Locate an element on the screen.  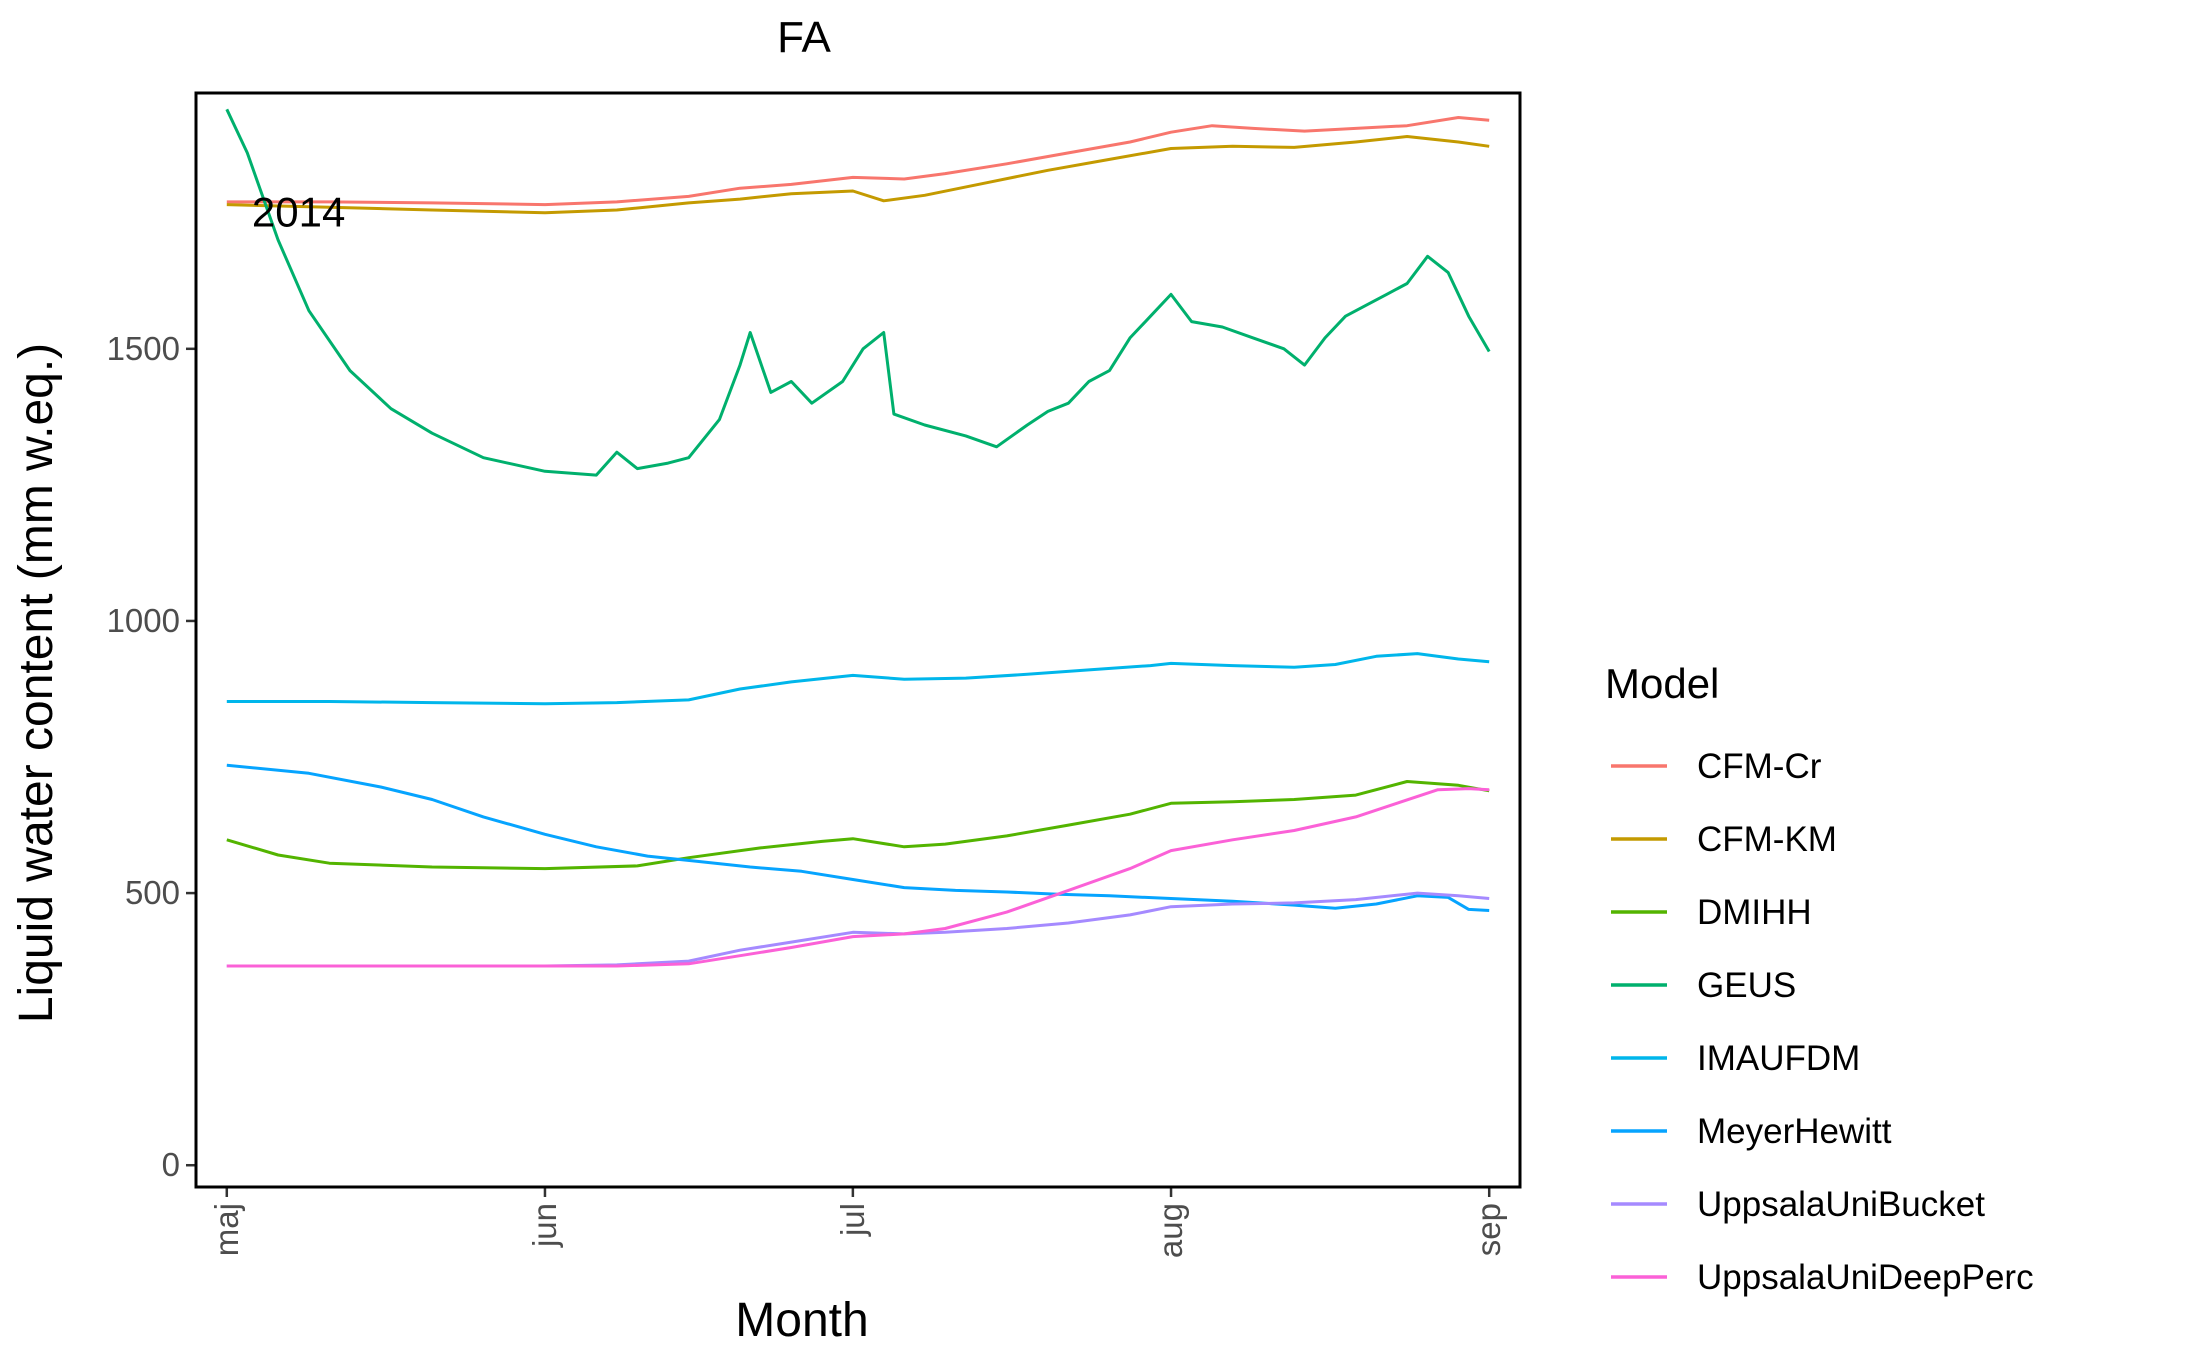
y-tick-label: 0 is located at coordinates (171, 1164).